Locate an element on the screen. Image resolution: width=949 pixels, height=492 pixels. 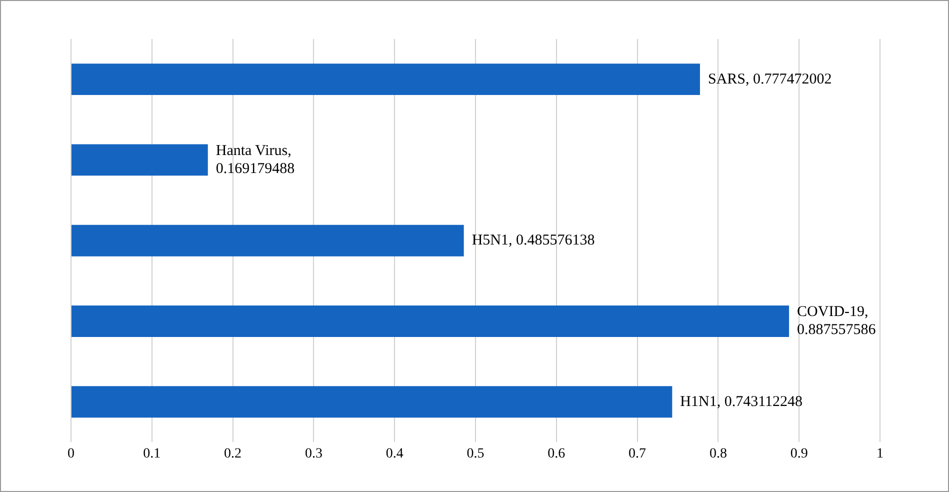
x-tick-label: 1 is located at coordinates (880, 454).